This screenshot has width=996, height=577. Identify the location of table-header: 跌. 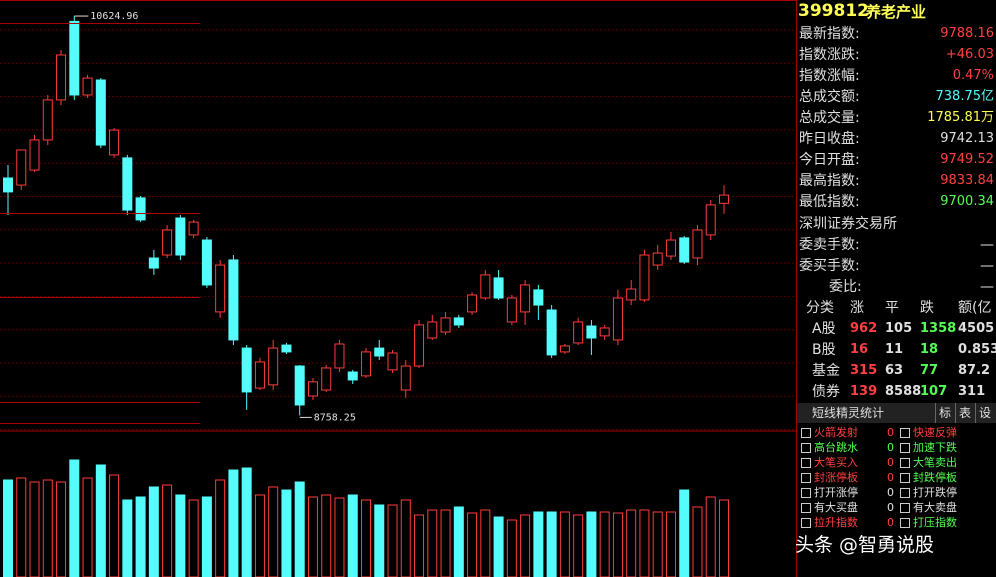
(927, 308).